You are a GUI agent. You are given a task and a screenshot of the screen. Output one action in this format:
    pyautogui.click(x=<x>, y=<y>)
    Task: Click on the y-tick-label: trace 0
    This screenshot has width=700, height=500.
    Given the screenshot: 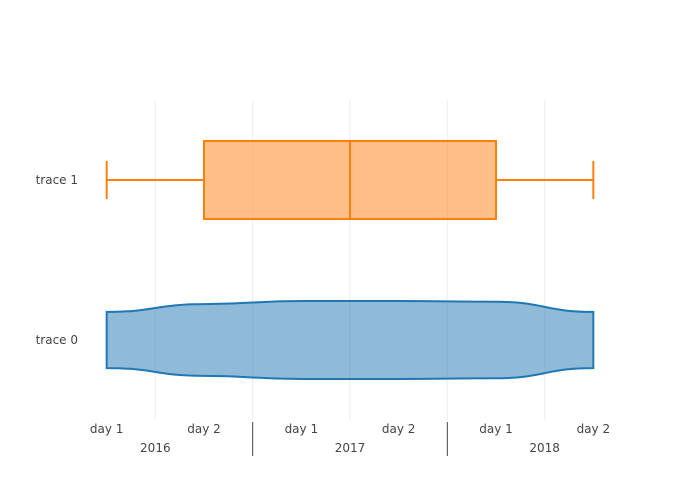 What is the action you would take?
    pyautogui.click(x=57, y=340)
    